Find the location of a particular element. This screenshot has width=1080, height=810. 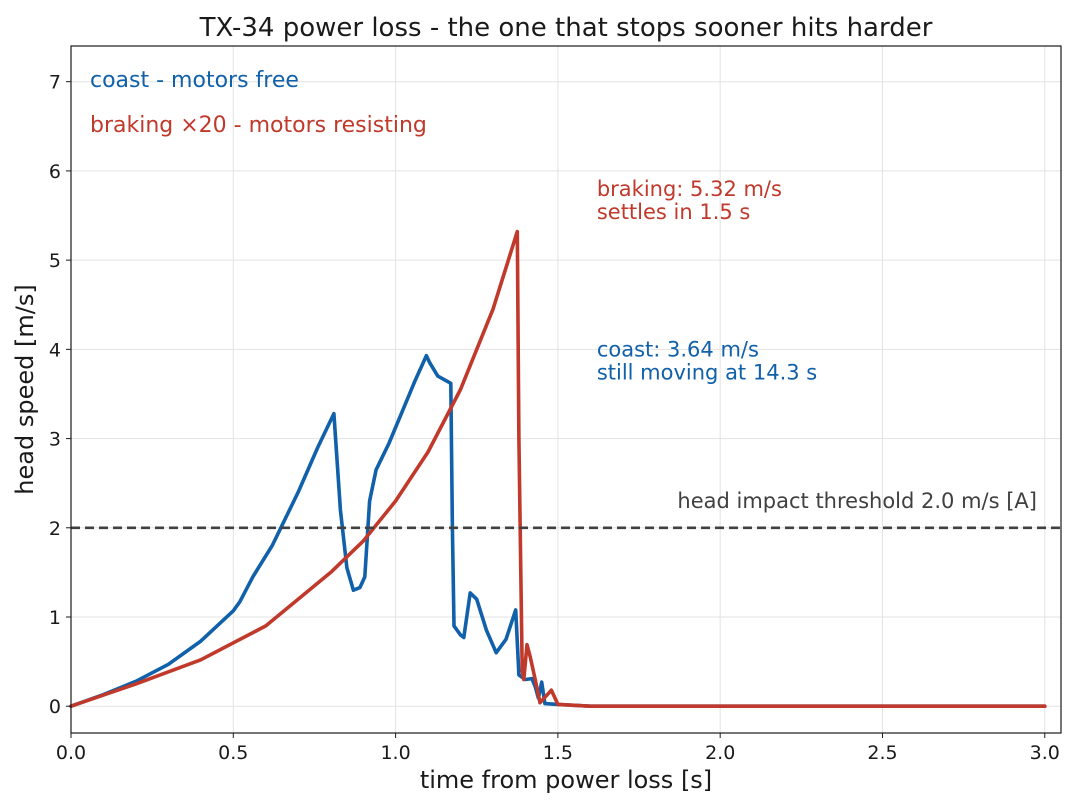

x-tick-label: 1.5 is located at coordinates (558, 753).